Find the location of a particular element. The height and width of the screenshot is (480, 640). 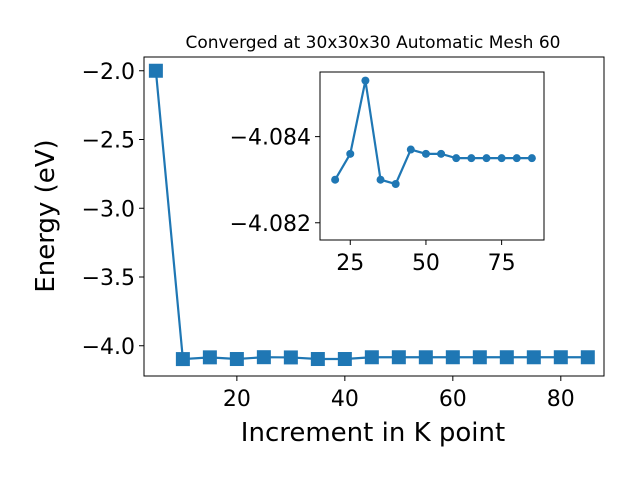

inset-y-tick-label: −4.084 is located at coordinates (270, 138).